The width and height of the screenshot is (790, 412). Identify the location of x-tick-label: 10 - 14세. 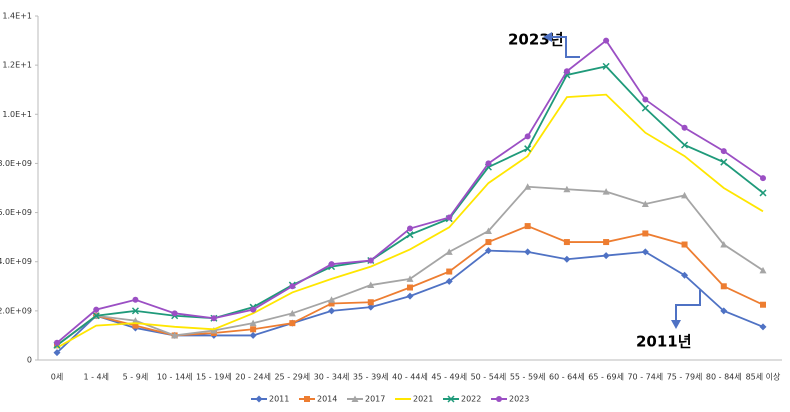
(175, 377).